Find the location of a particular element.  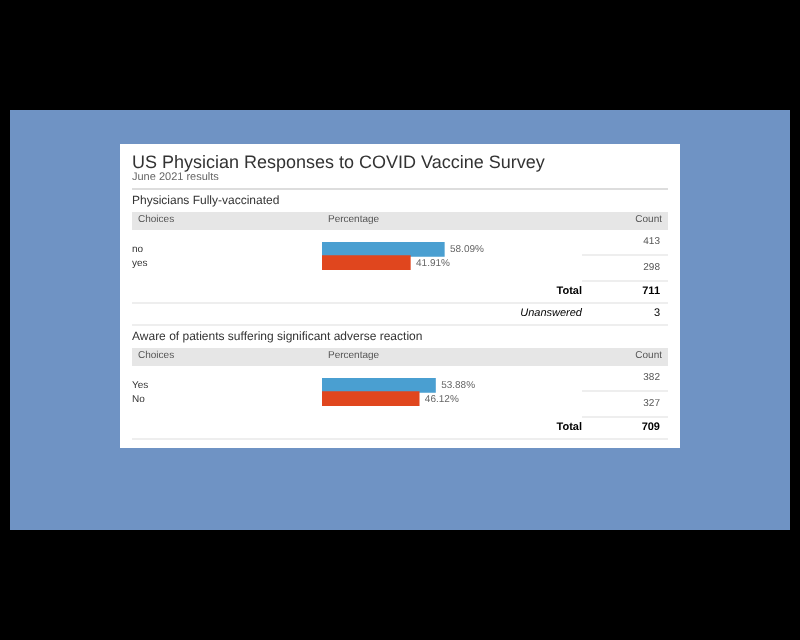

text: US Physician Responses to COVID Vaccine Survey is located at coordinates (339, 162).